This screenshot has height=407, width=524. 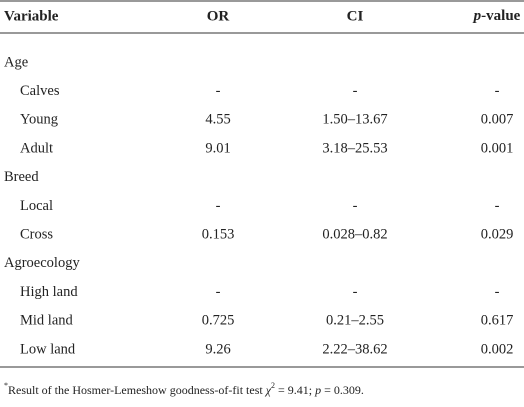 I want to click on footnote-sup: 2, so click(x=273, y=385).